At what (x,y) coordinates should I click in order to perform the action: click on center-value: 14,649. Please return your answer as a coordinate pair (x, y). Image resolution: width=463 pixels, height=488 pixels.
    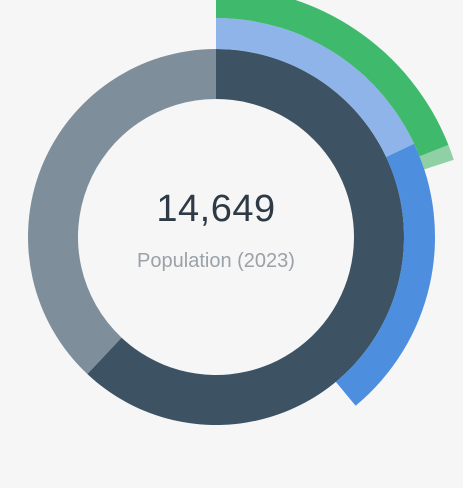
    Looking at the image, I should click on (216, 209).